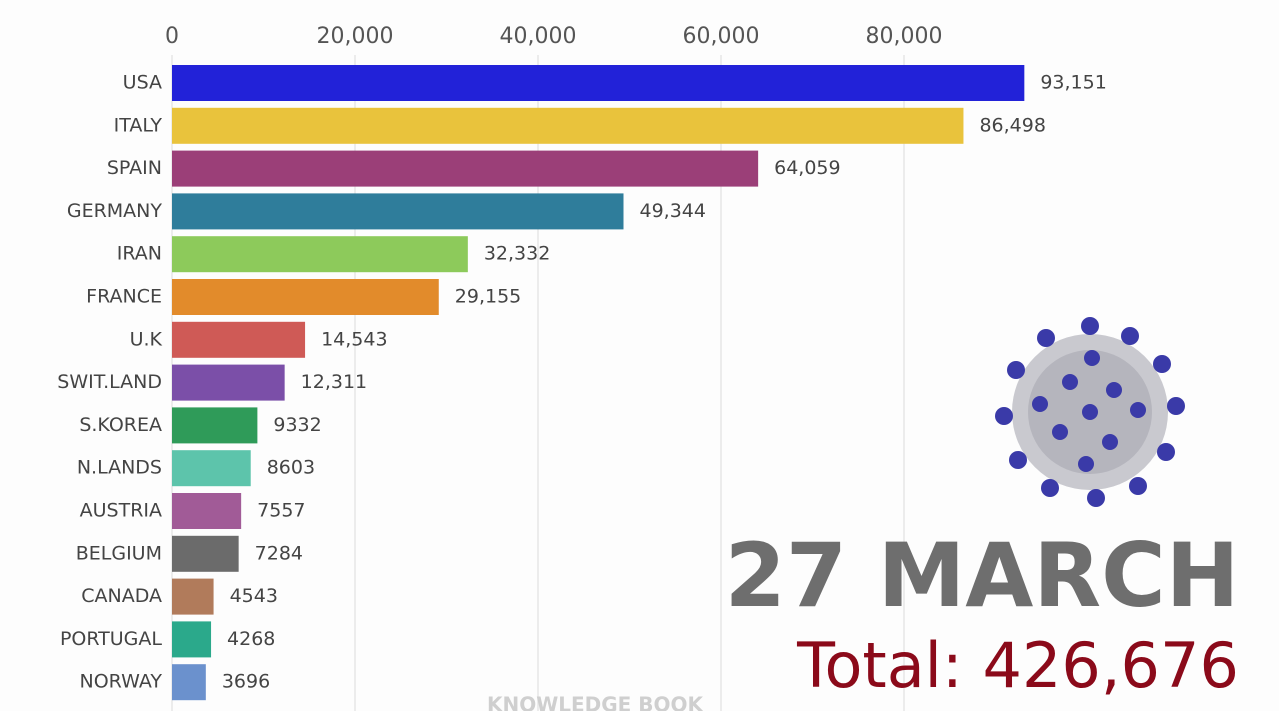  What do you see at coordinates (334, 382) in the screenshot?
I see `value-label: 12,311` at bounding box center [334, 382].